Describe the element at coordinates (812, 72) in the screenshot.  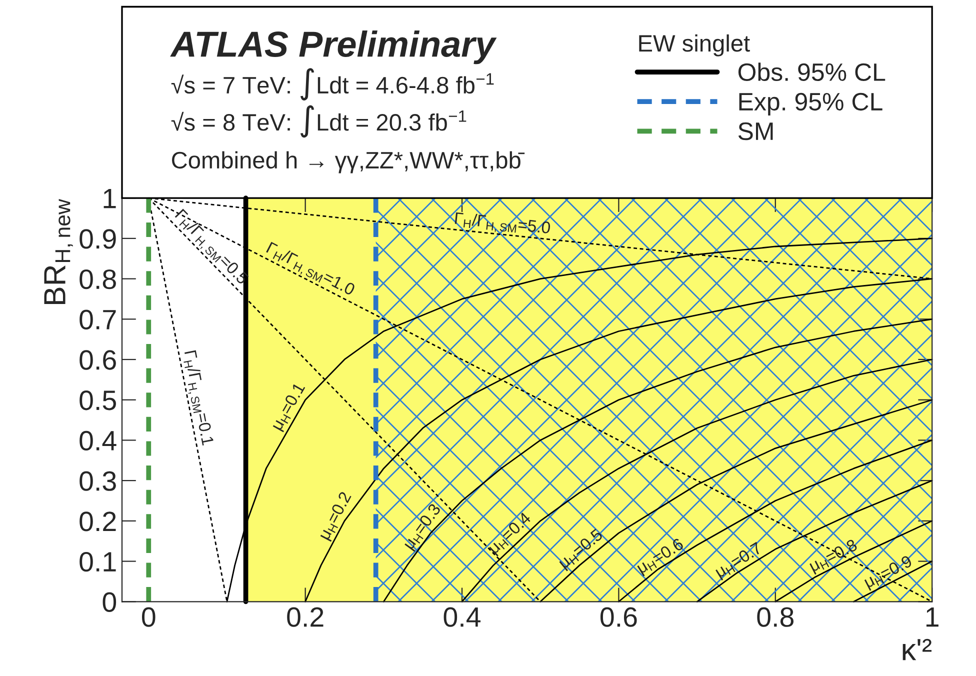
I see `legend-label: Obs. 95% CL` at that location.